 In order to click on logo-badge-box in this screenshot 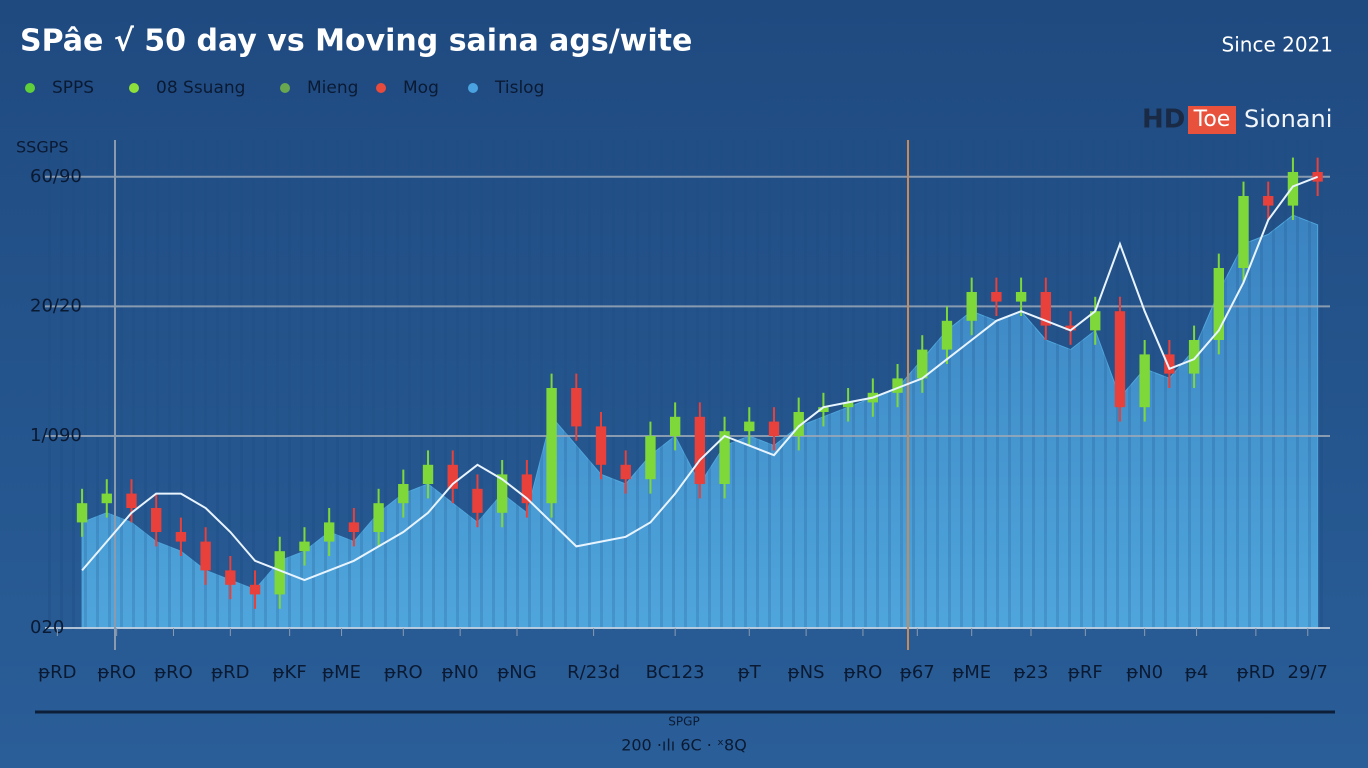, I will do `click(1212, 120)`.